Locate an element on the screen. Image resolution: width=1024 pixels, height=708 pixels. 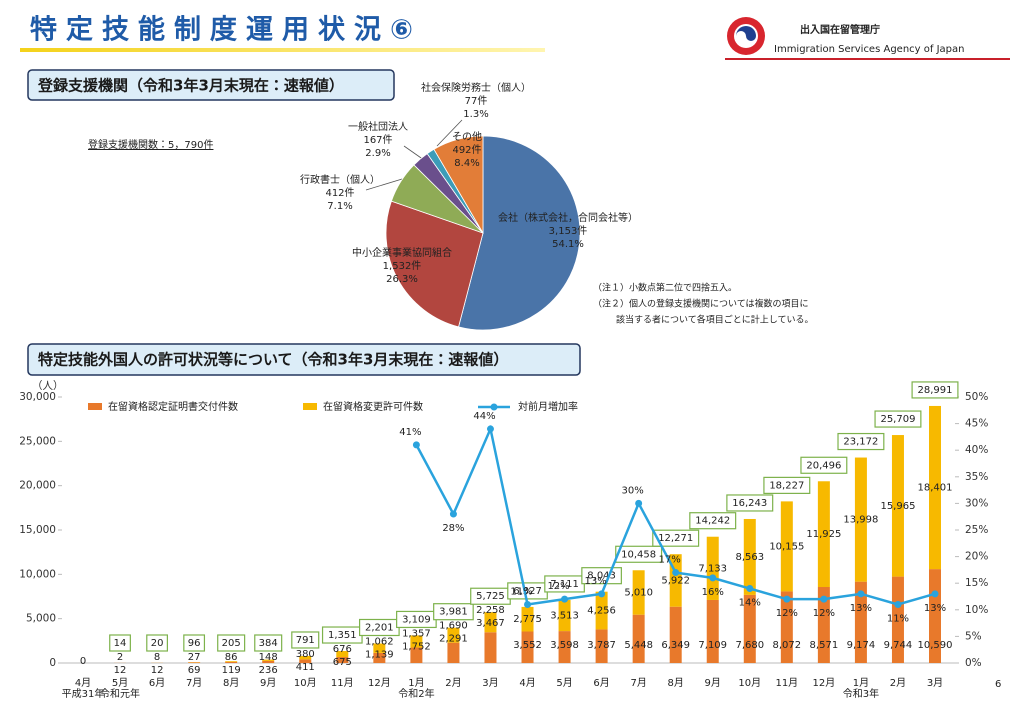
x-tick-label: 3月 is located at coordinates (490, 683).